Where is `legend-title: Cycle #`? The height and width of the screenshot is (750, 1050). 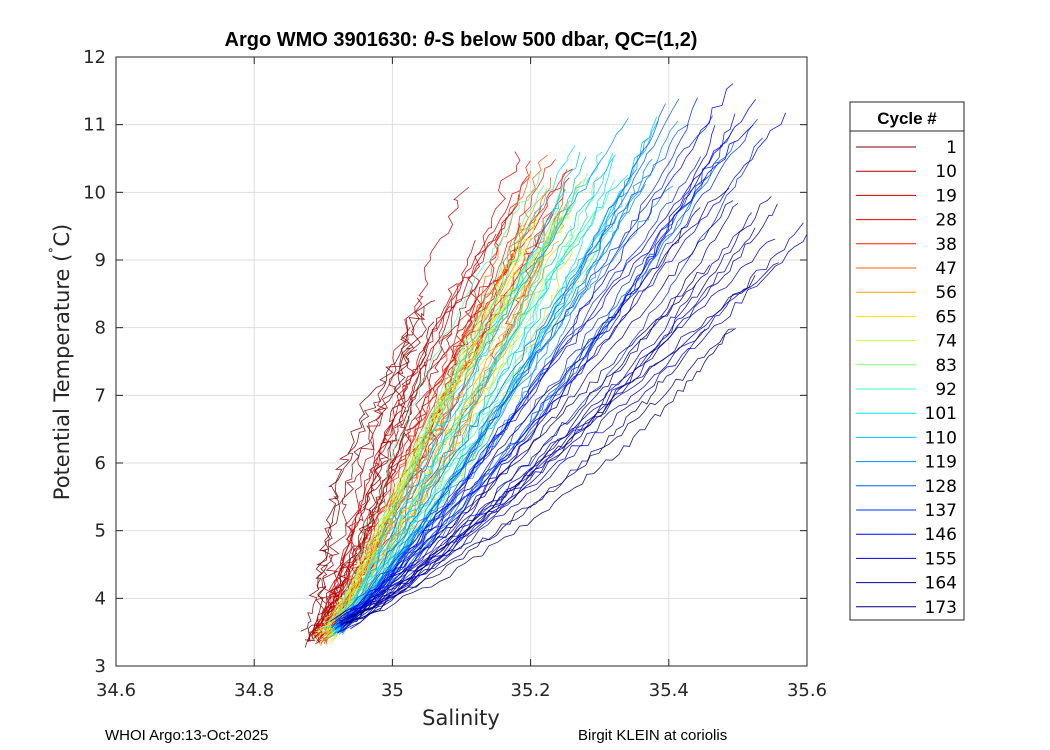 legend-title: Cycle # is located at coordinates (907, 118).